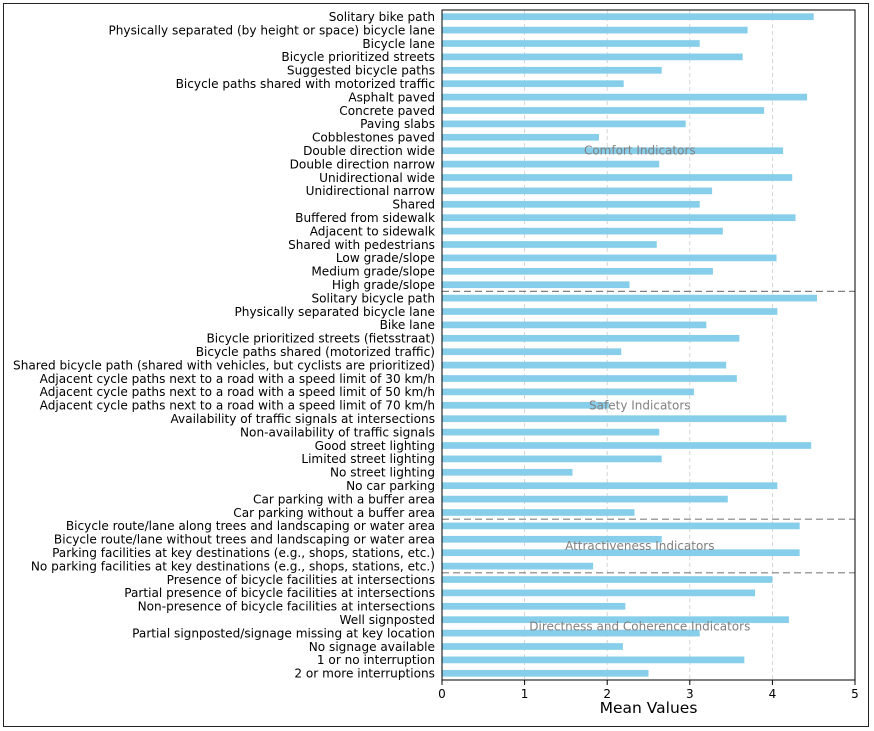 The height and width of the screenshot is (731, 874). What do you see at coordinates (640, 151) in the screenshot?
I see `group-label: Comfort Indicators` at bounding box center [640, 151].